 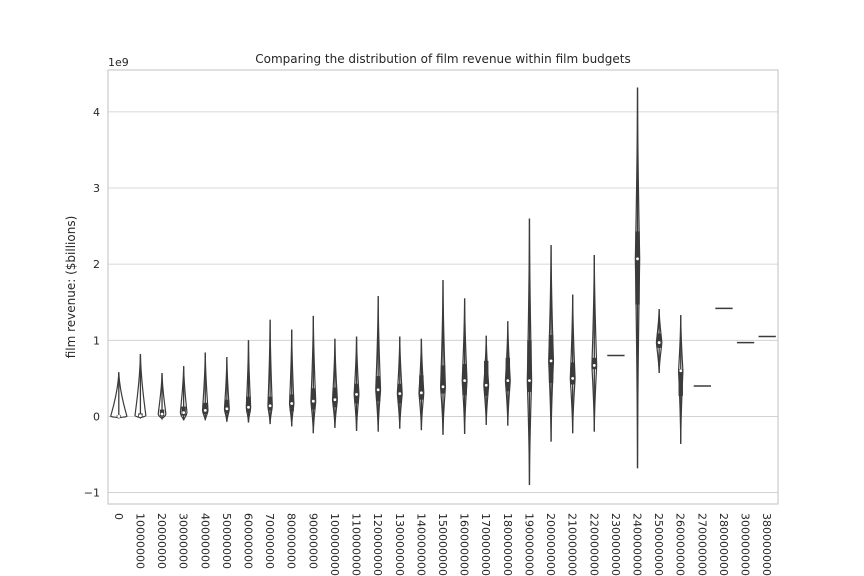 I want to click on x-tick-label: 30000000, so click(x=183, y=541).